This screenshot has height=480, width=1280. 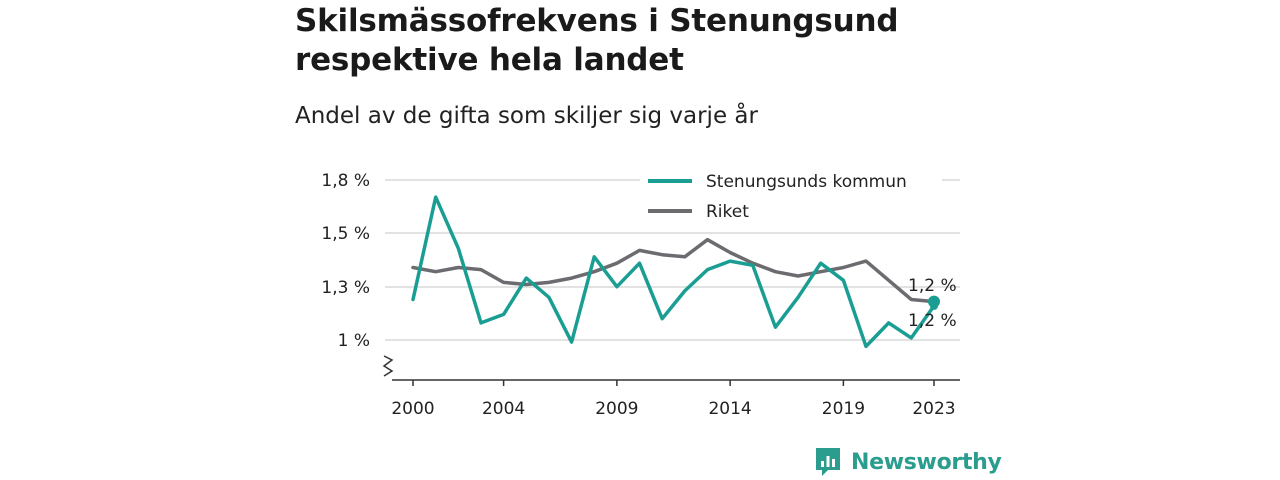 I want to click on series-line-stenungsund, so click(x=673, y=272).